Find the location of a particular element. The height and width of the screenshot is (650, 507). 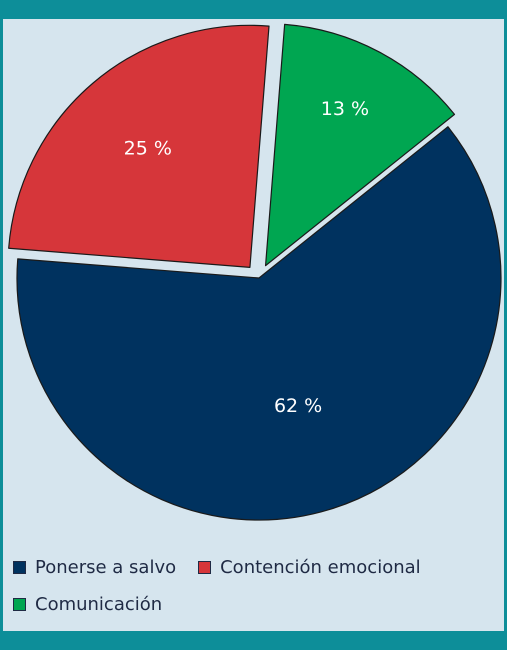

legend-label: Ponerse a salvo is located at coordinates (106, 567).